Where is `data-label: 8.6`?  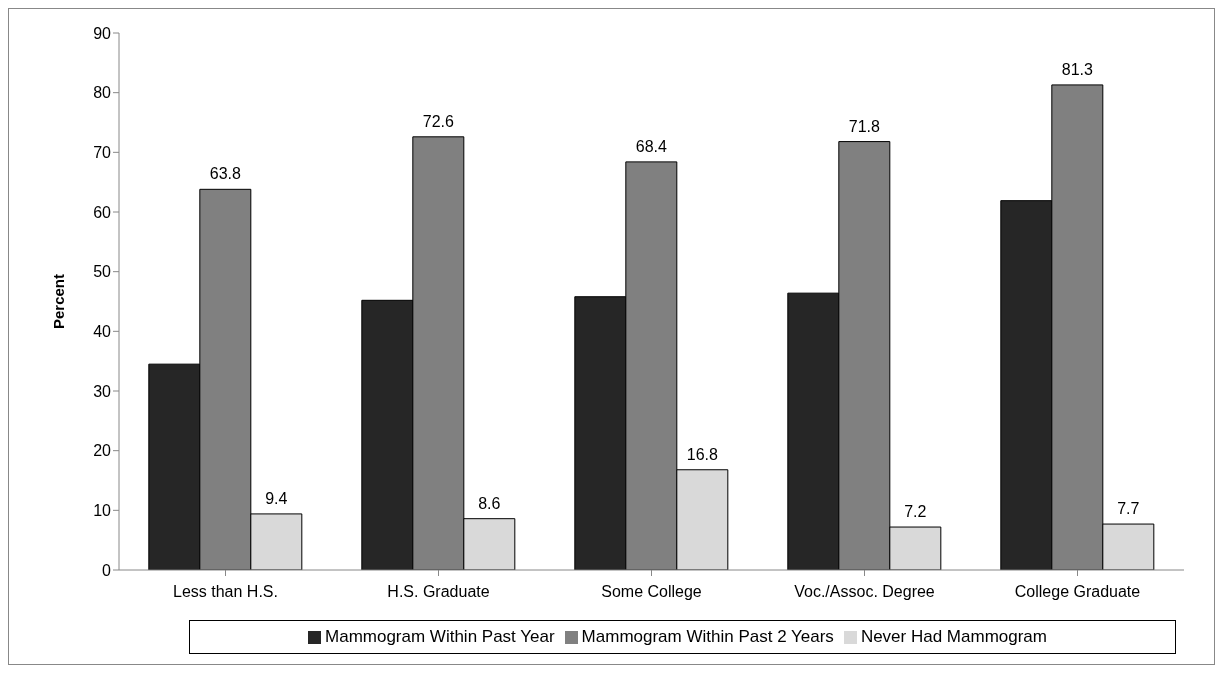
data-label: 8.6 is located at coordinates (489, 503).